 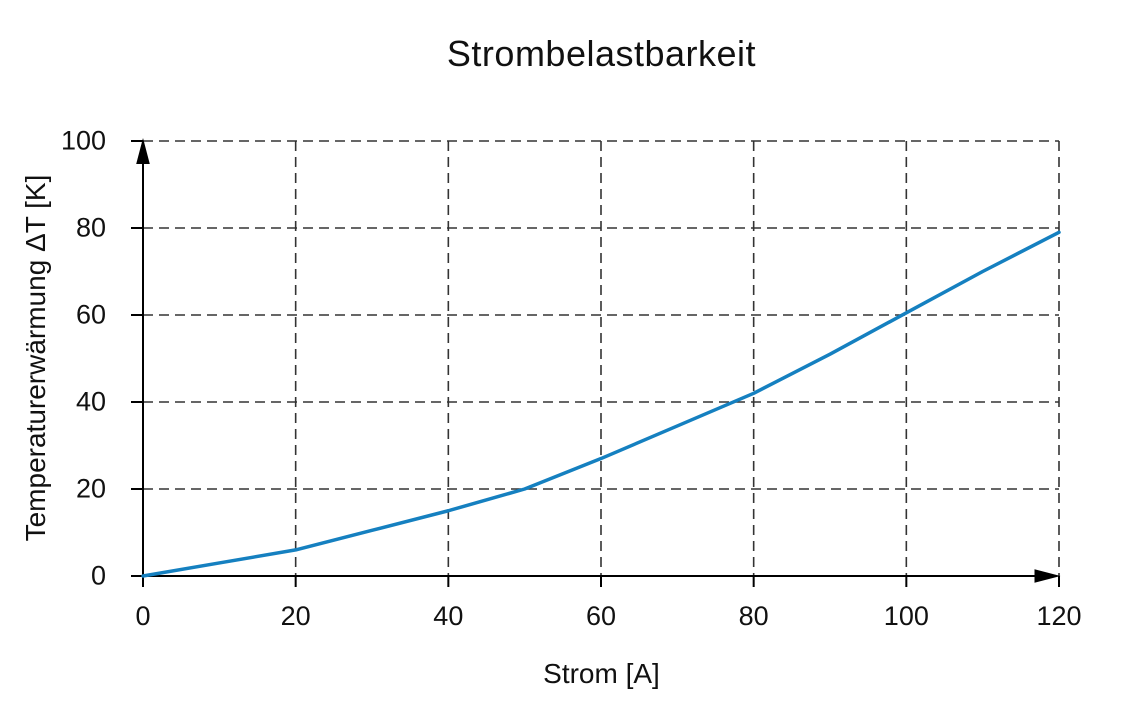 What do you see at coordinates (98, 575) in the screenshot?
I see `y-tick-label: 0` at bounding box center [98, 575].